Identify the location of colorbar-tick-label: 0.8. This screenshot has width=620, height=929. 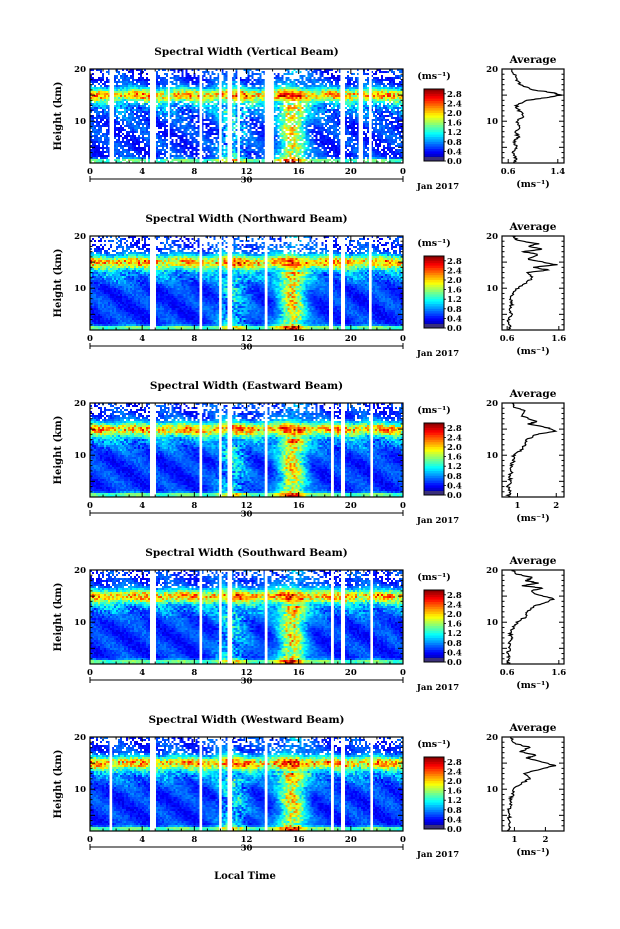
(454, 811).